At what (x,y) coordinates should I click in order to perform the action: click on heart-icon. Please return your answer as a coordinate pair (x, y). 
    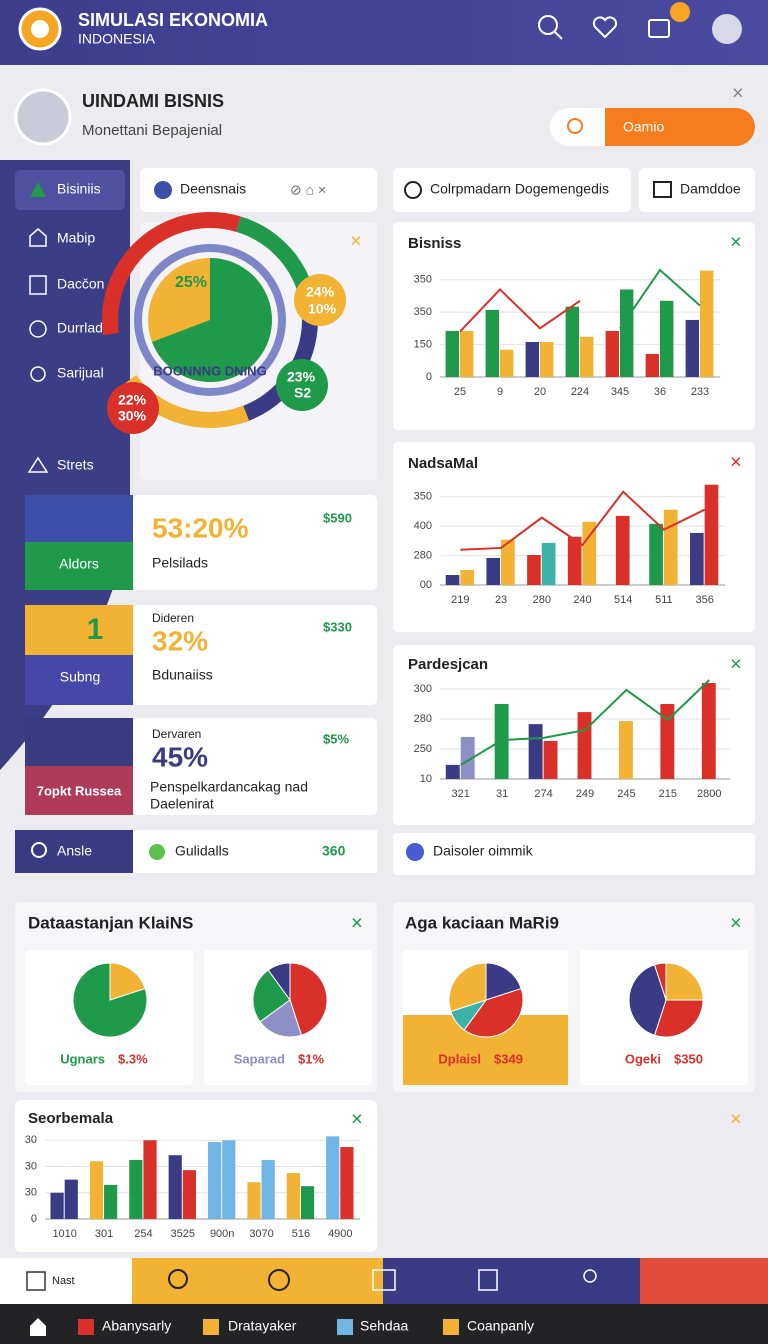
    Looking at the image, I should click on (605, 27).